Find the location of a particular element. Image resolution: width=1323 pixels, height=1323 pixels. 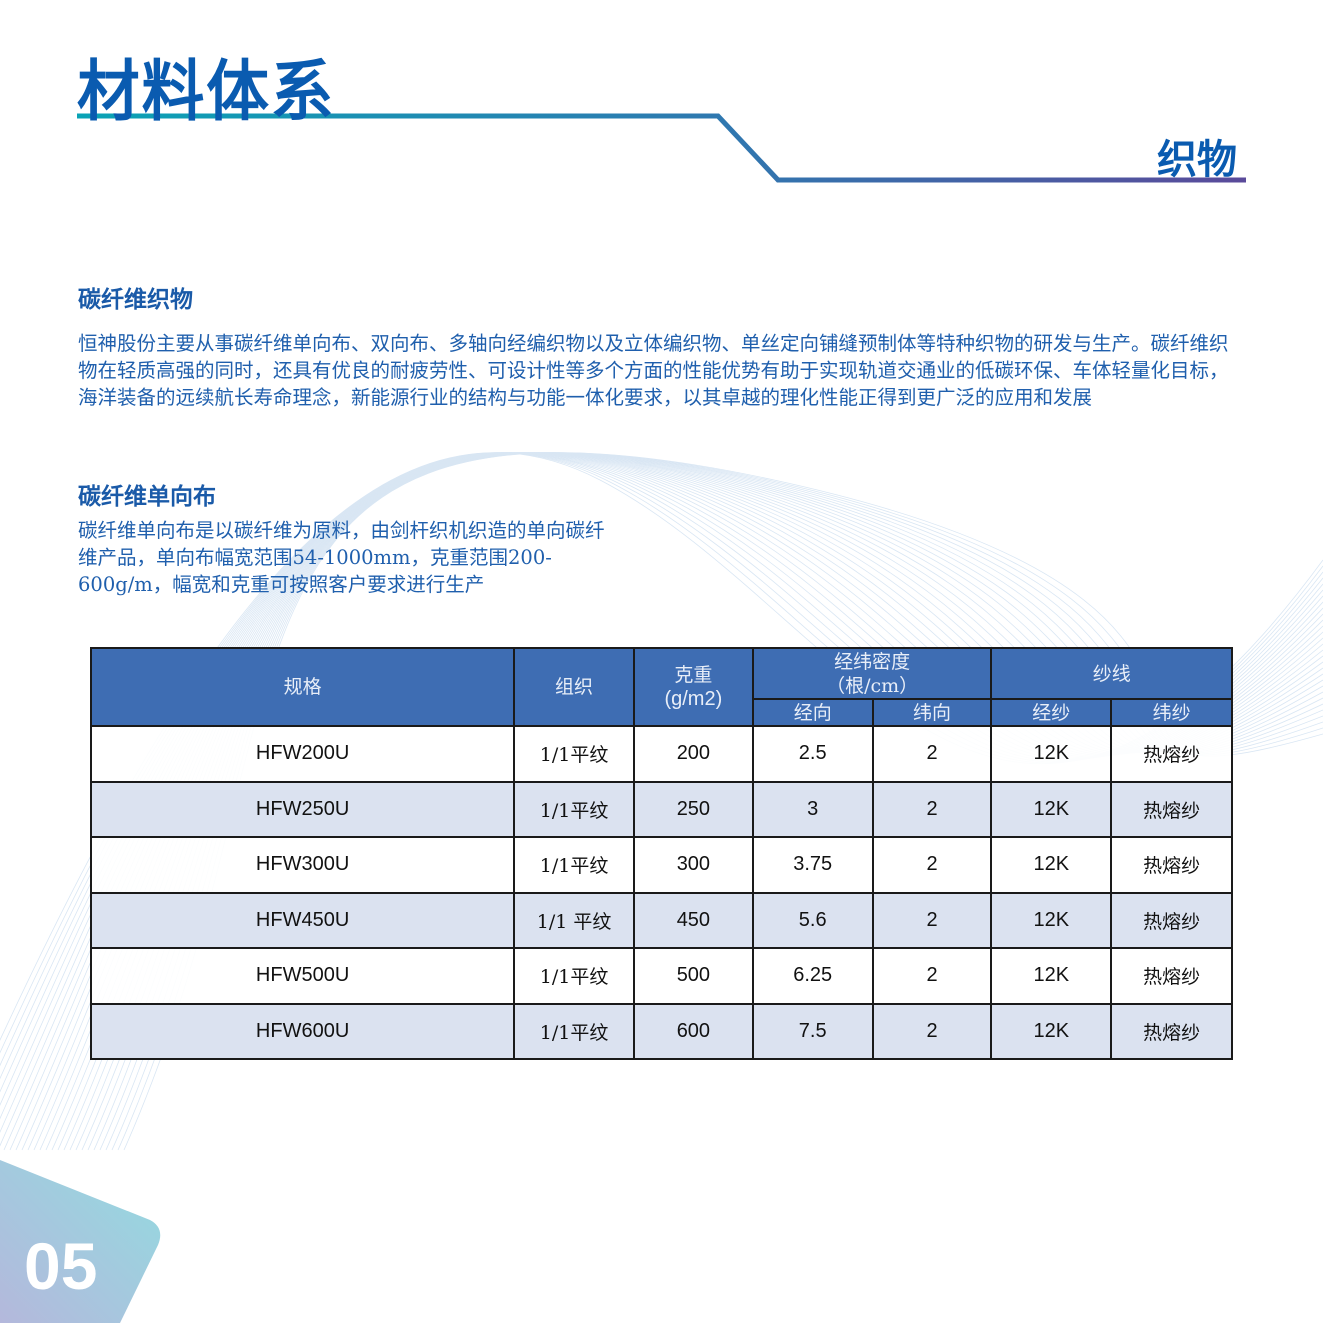

cell-spec: HFW450U is located at coordinates (302, 920).